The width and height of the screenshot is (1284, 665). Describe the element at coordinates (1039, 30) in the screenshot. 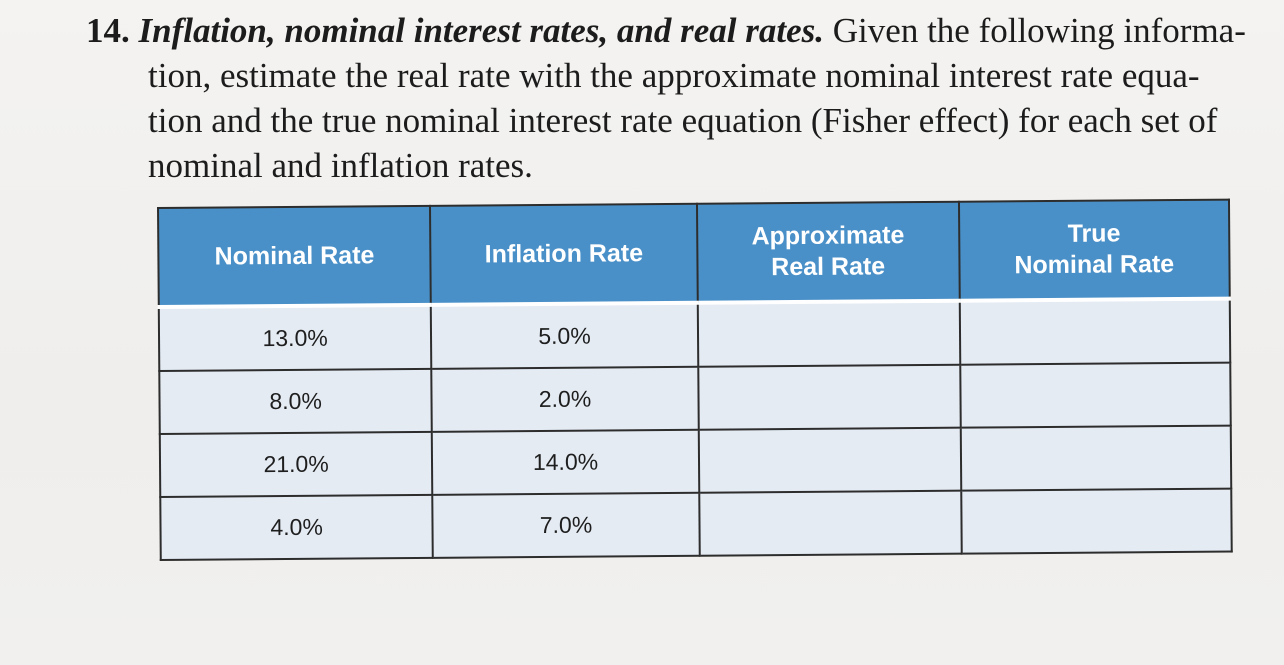

I see `problem-text-line-1: Given the following informa-` at that location.